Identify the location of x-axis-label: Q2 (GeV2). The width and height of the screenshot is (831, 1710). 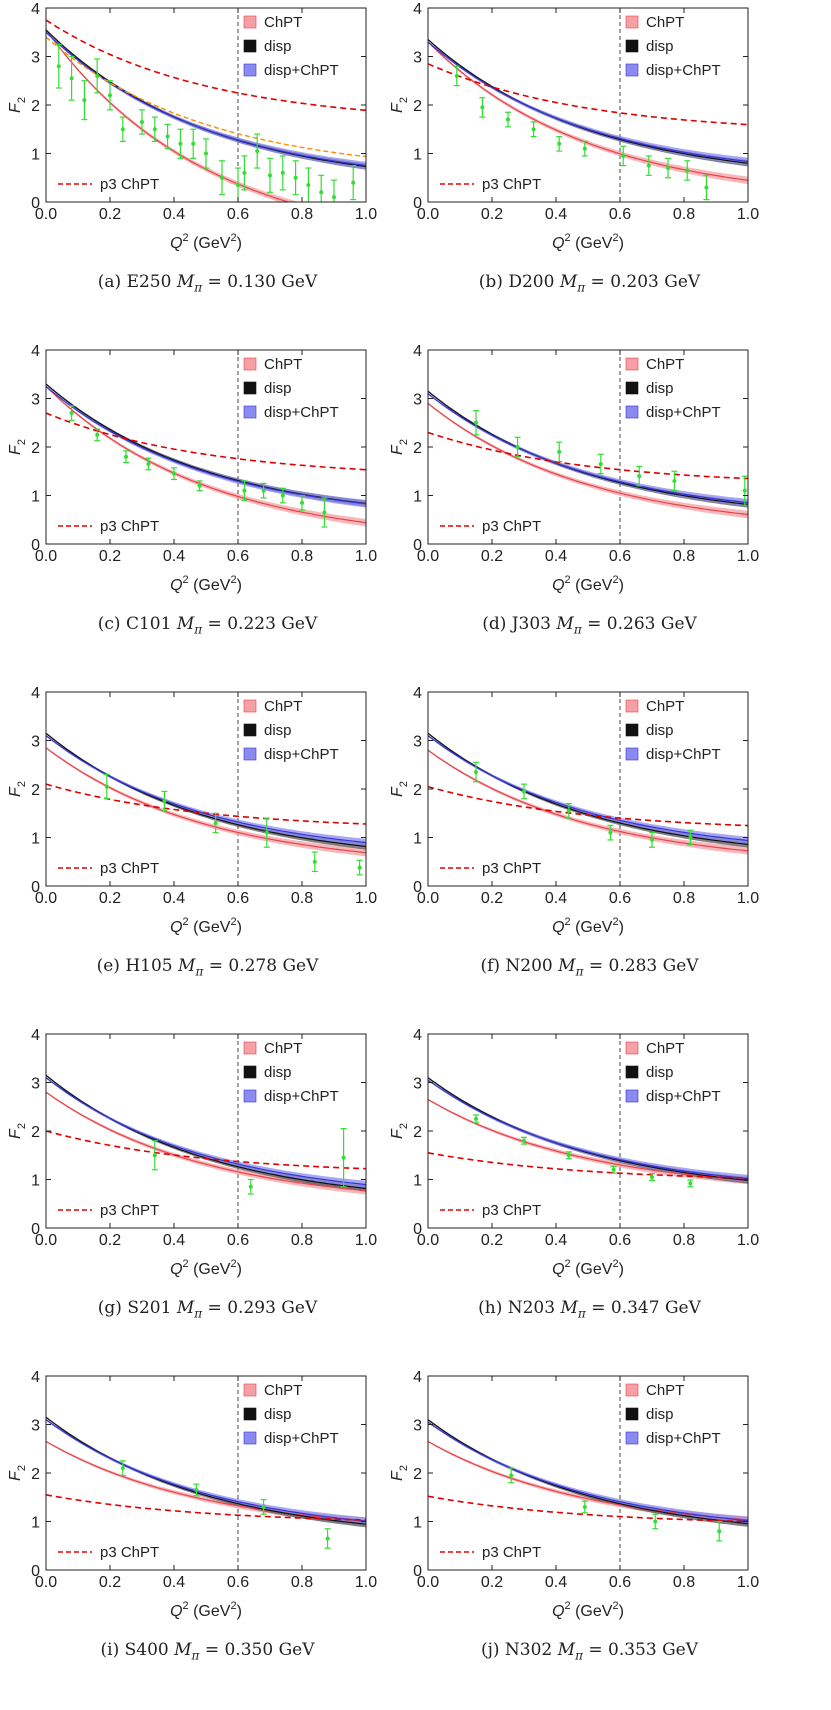
(588, 1610).